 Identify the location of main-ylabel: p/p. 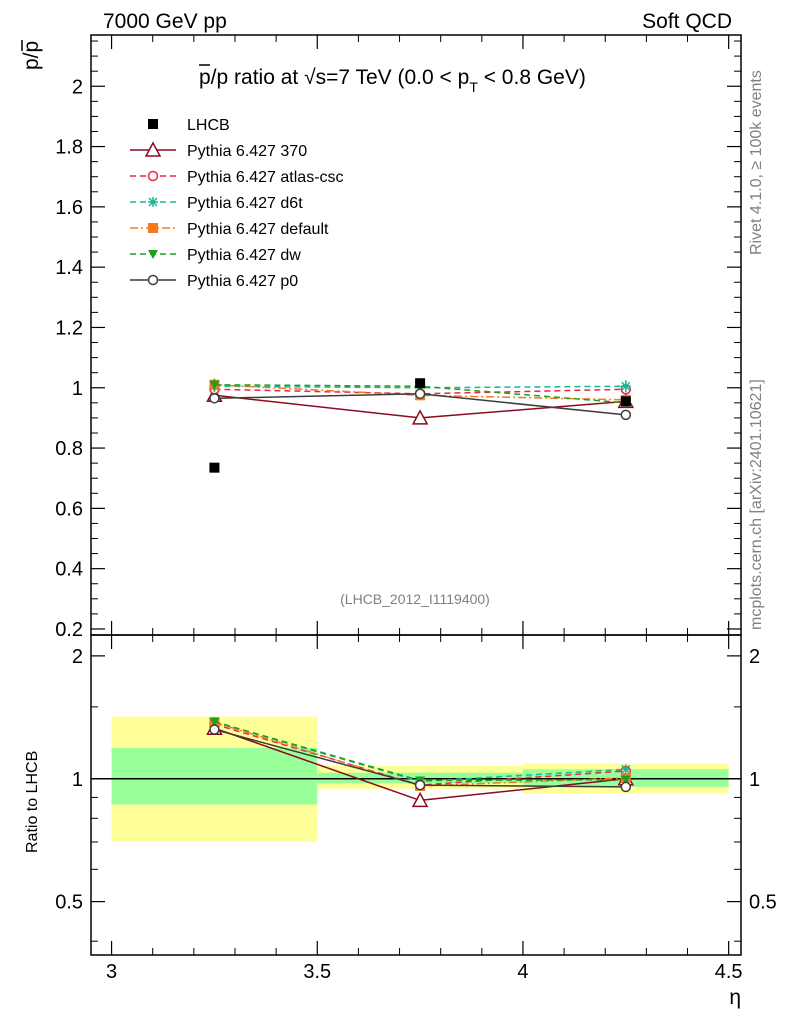
(31, 55).